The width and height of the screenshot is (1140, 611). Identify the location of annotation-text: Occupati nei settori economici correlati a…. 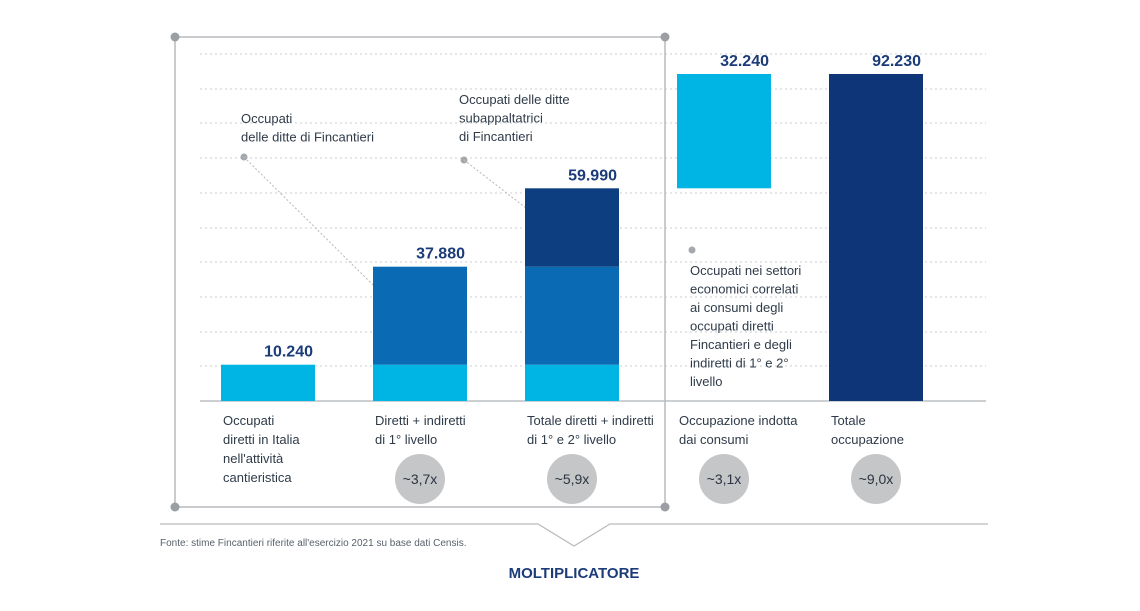
(745, 326).